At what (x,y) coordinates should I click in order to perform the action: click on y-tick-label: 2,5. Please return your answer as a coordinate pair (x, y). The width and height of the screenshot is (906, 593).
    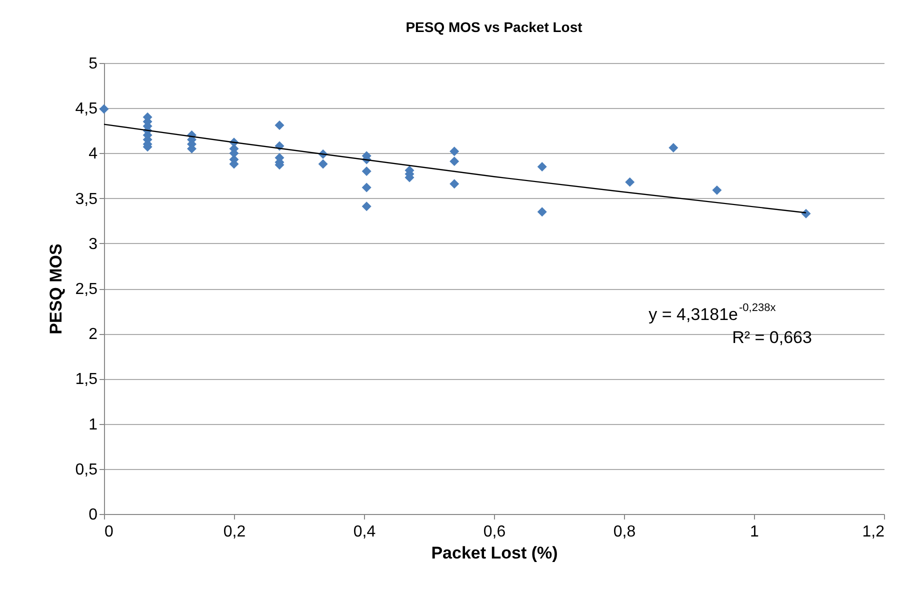
    Looking at the image, I should click on (86, 289).